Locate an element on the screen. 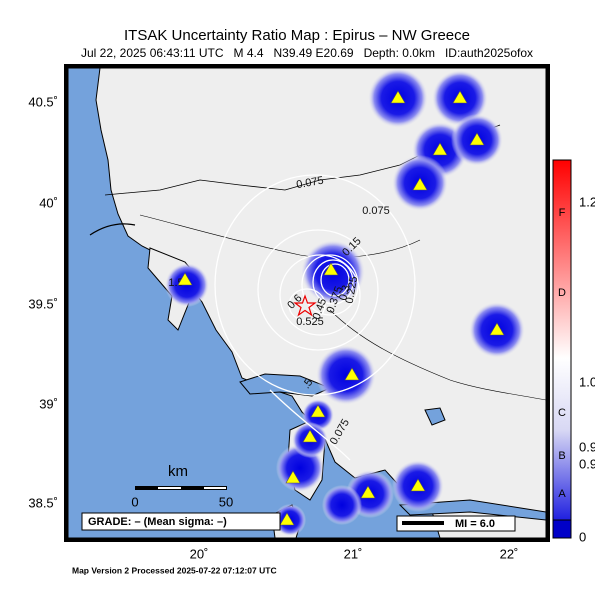  lon-label: 21˚ is located at coordinates (353, 553).